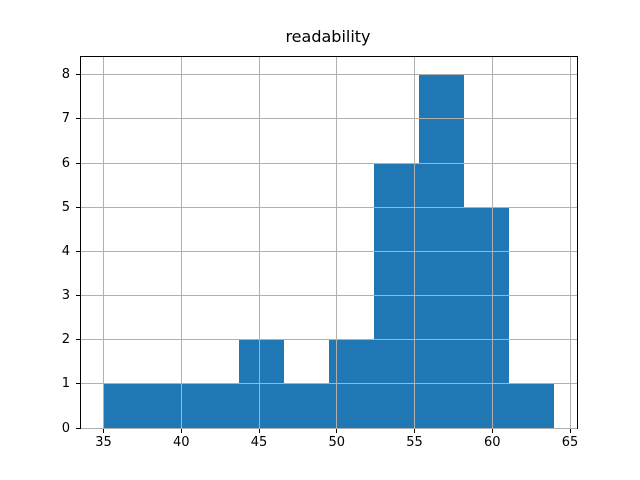 This screenshot has height=480, width=640. I want to click on y-tick-label: 8, so click(65, 75).